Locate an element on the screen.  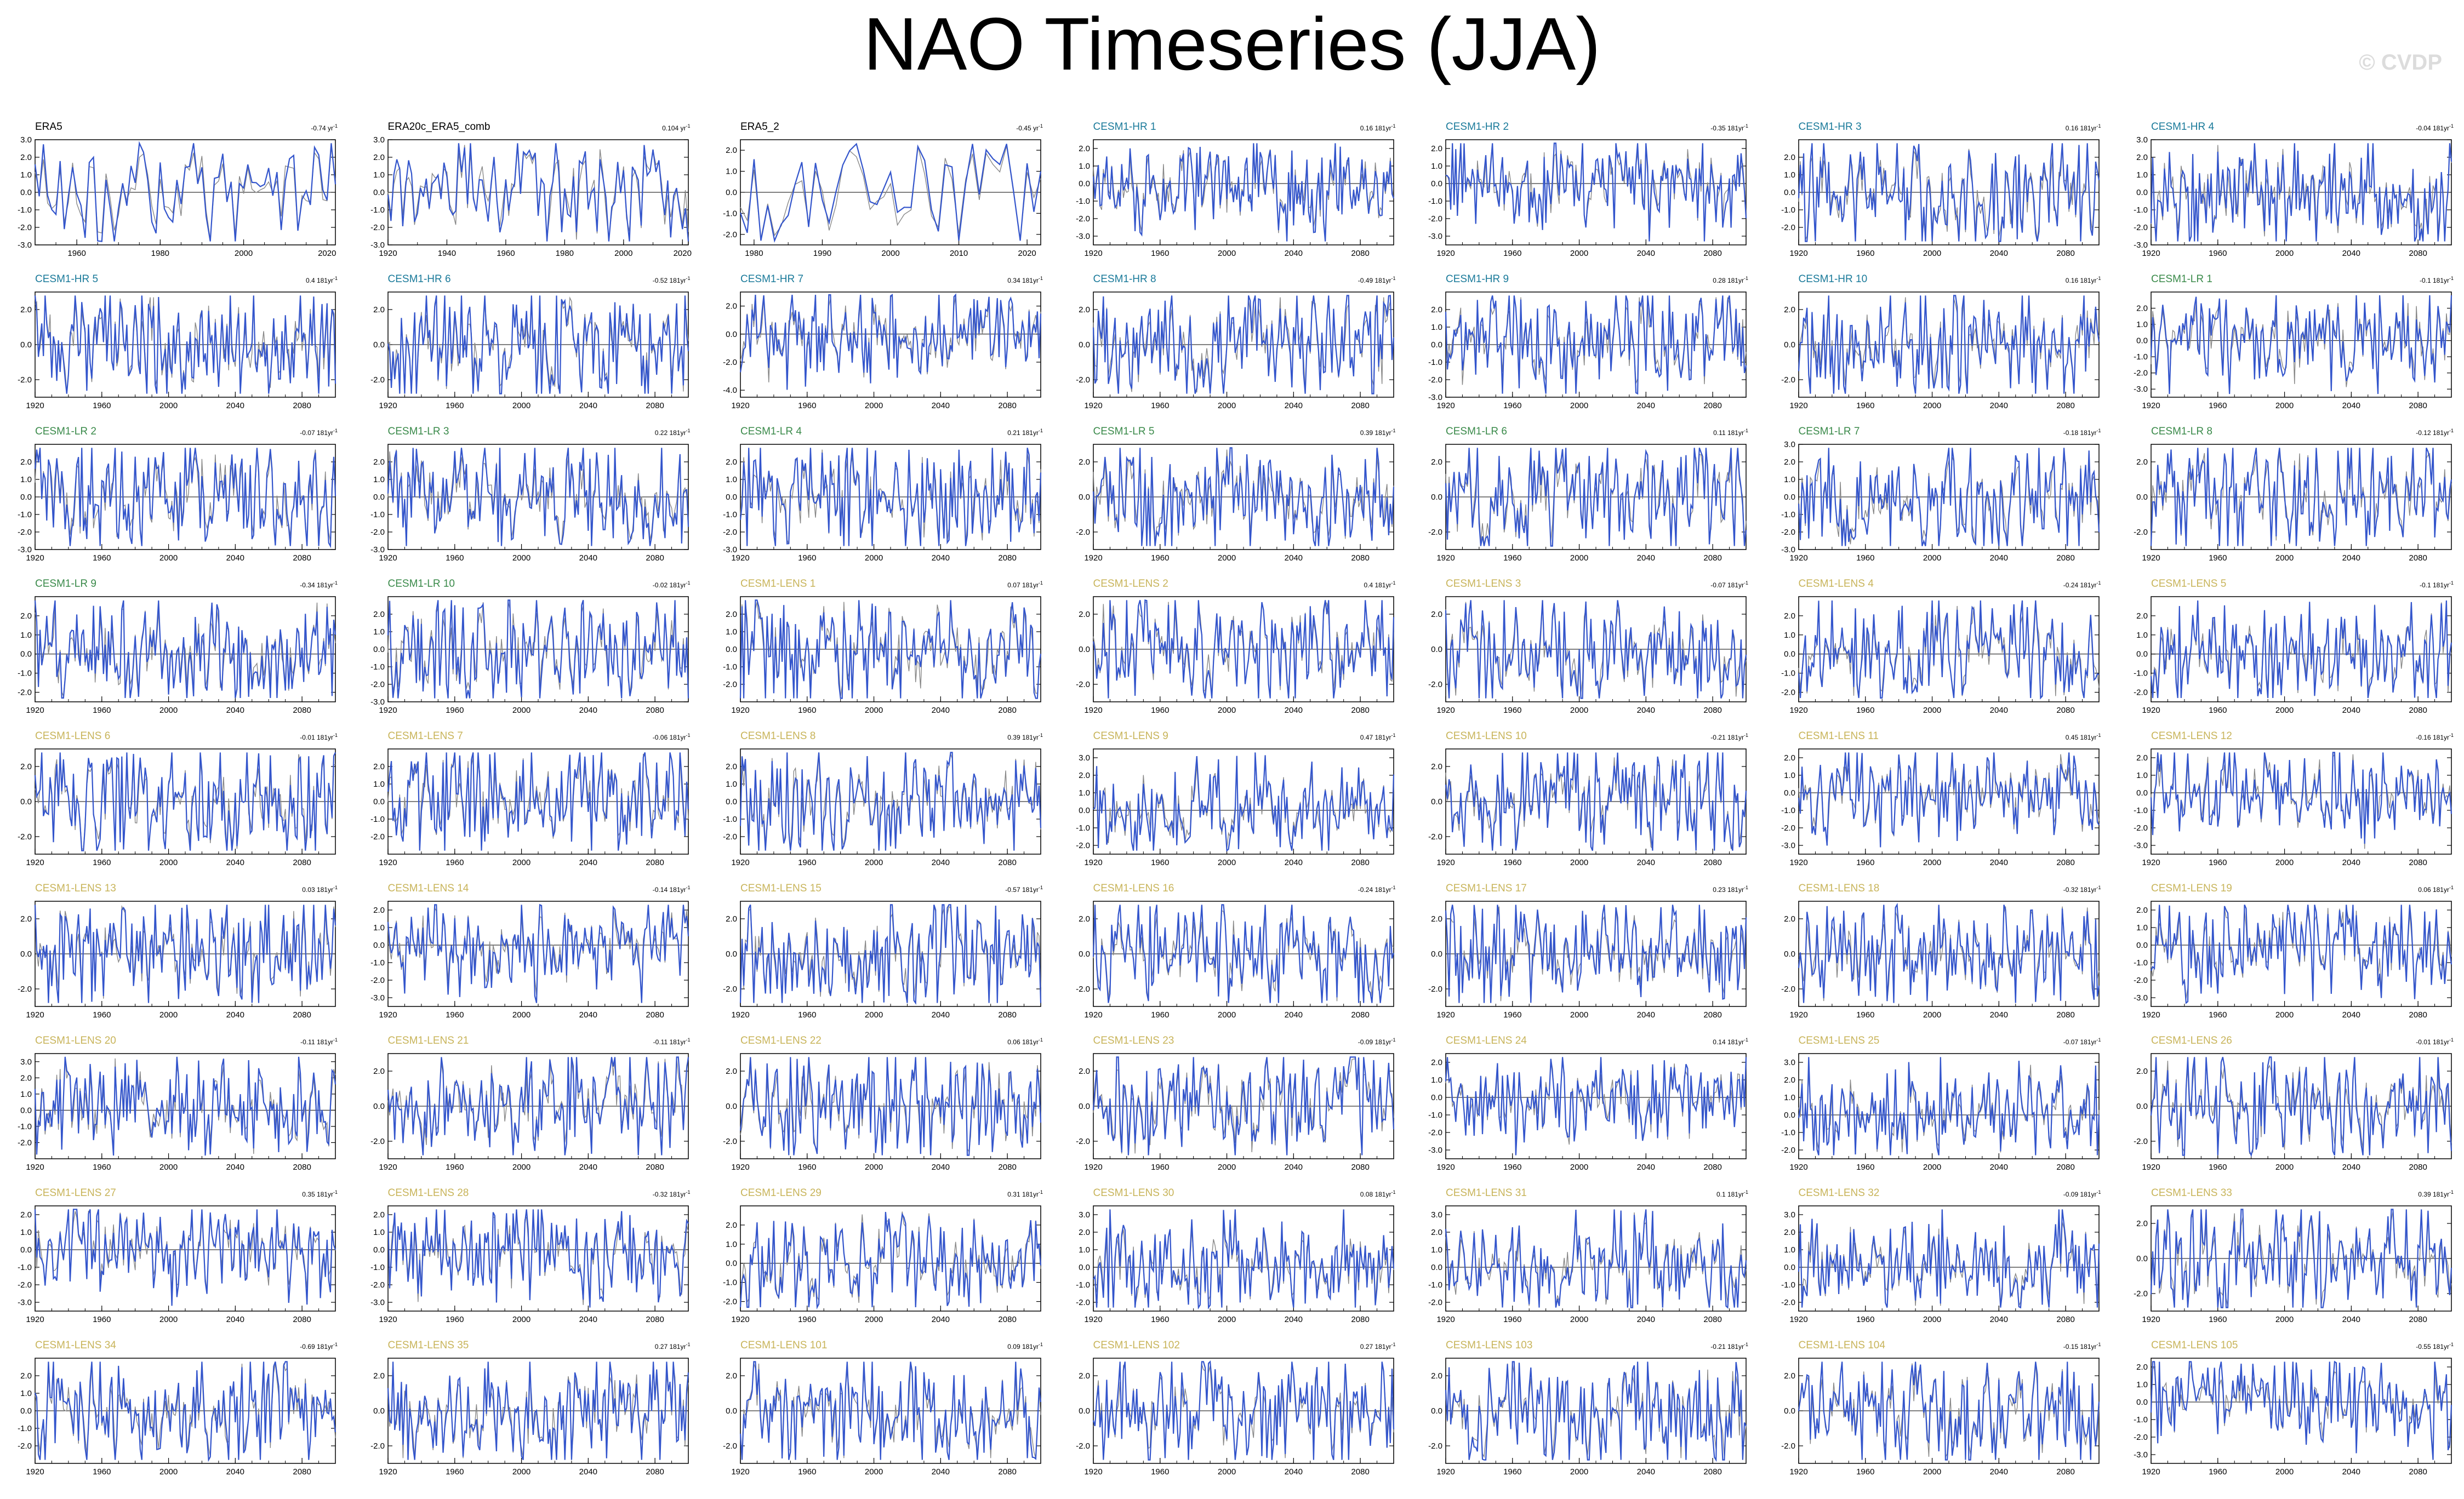
panel-trend-label: 0.47 181yr-1 is located at coordinates (1378, 737).